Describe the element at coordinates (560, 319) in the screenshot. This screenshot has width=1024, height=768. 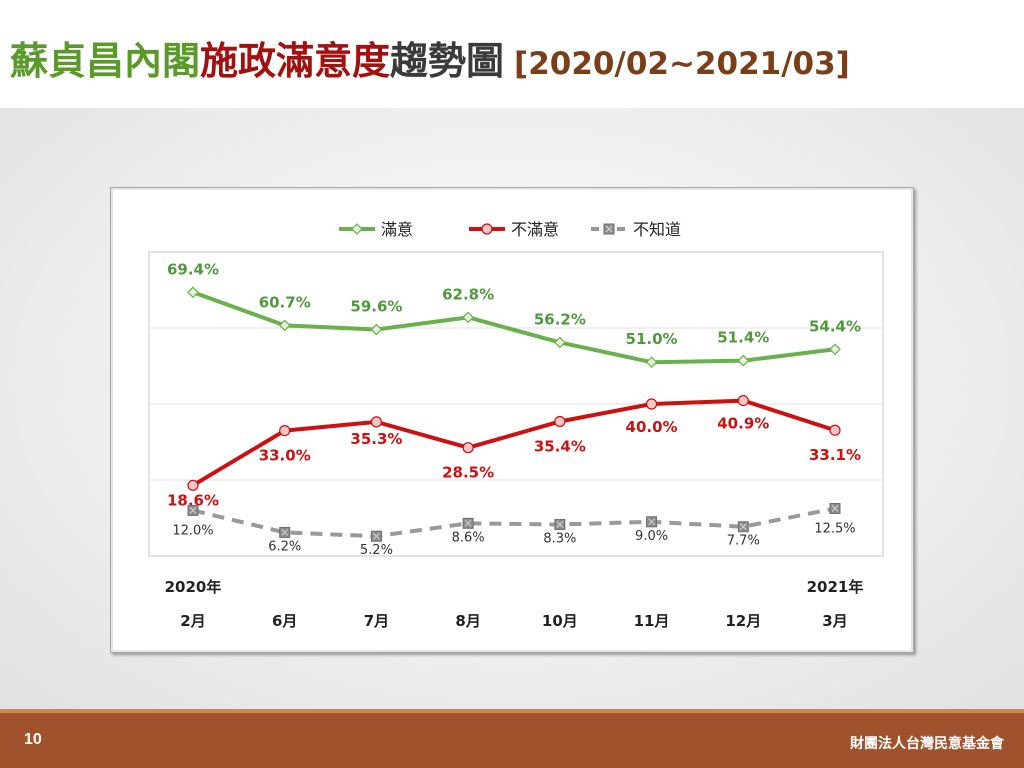
I see `data-label-0-4: 56.2%` at that location.